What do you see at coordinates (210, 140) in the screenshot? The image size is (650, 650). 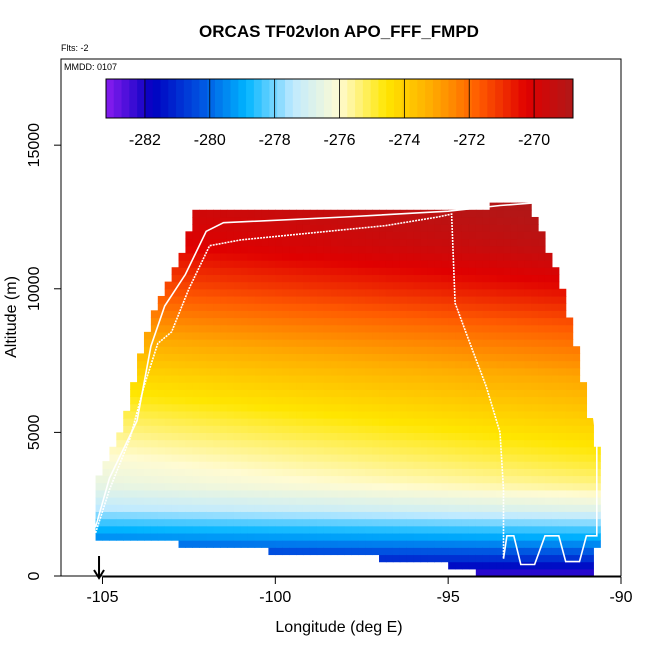 I see `colorbar-tick-label: -280` at bounding box center [210, 140].